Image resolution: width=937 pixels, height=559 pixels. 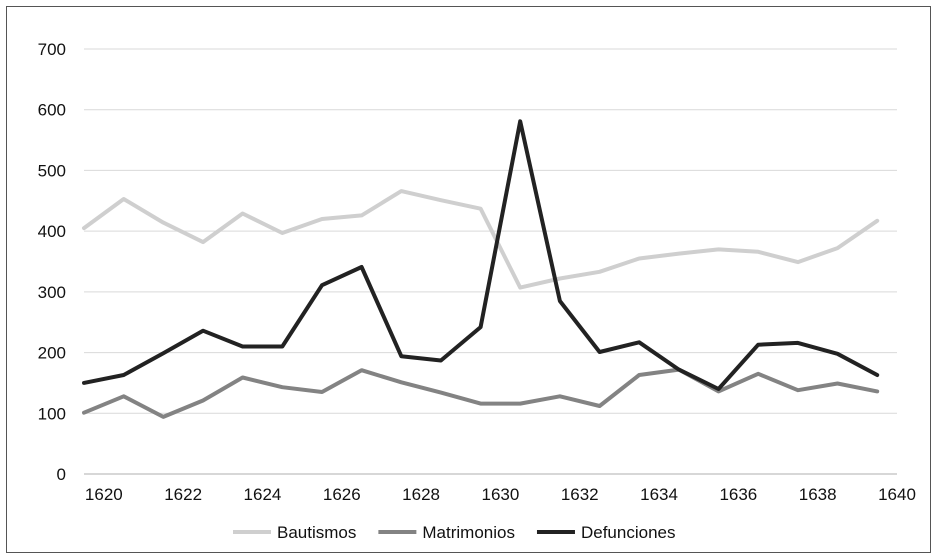 What do you see at coordinates (104, 494) in the screenshot?
I see `x-tick-label: 1620` at bounding box center [104, 494].